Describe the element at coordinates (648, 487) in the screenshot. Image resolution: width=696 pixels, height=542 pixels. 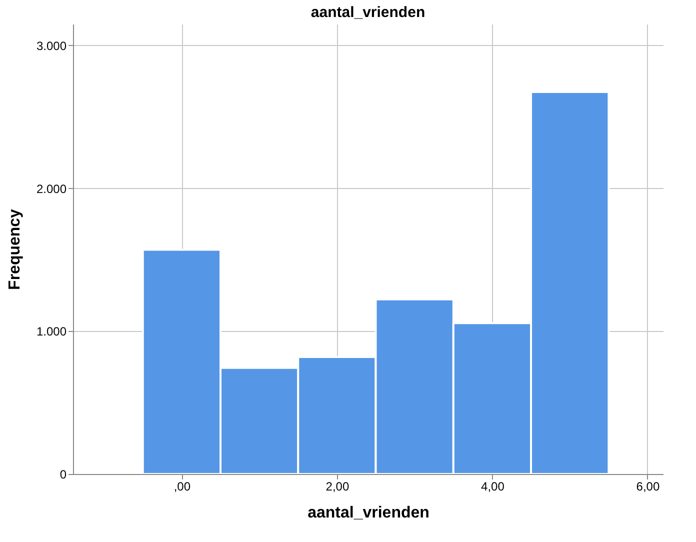
I see `x-tick-label: 6,00` at that location.